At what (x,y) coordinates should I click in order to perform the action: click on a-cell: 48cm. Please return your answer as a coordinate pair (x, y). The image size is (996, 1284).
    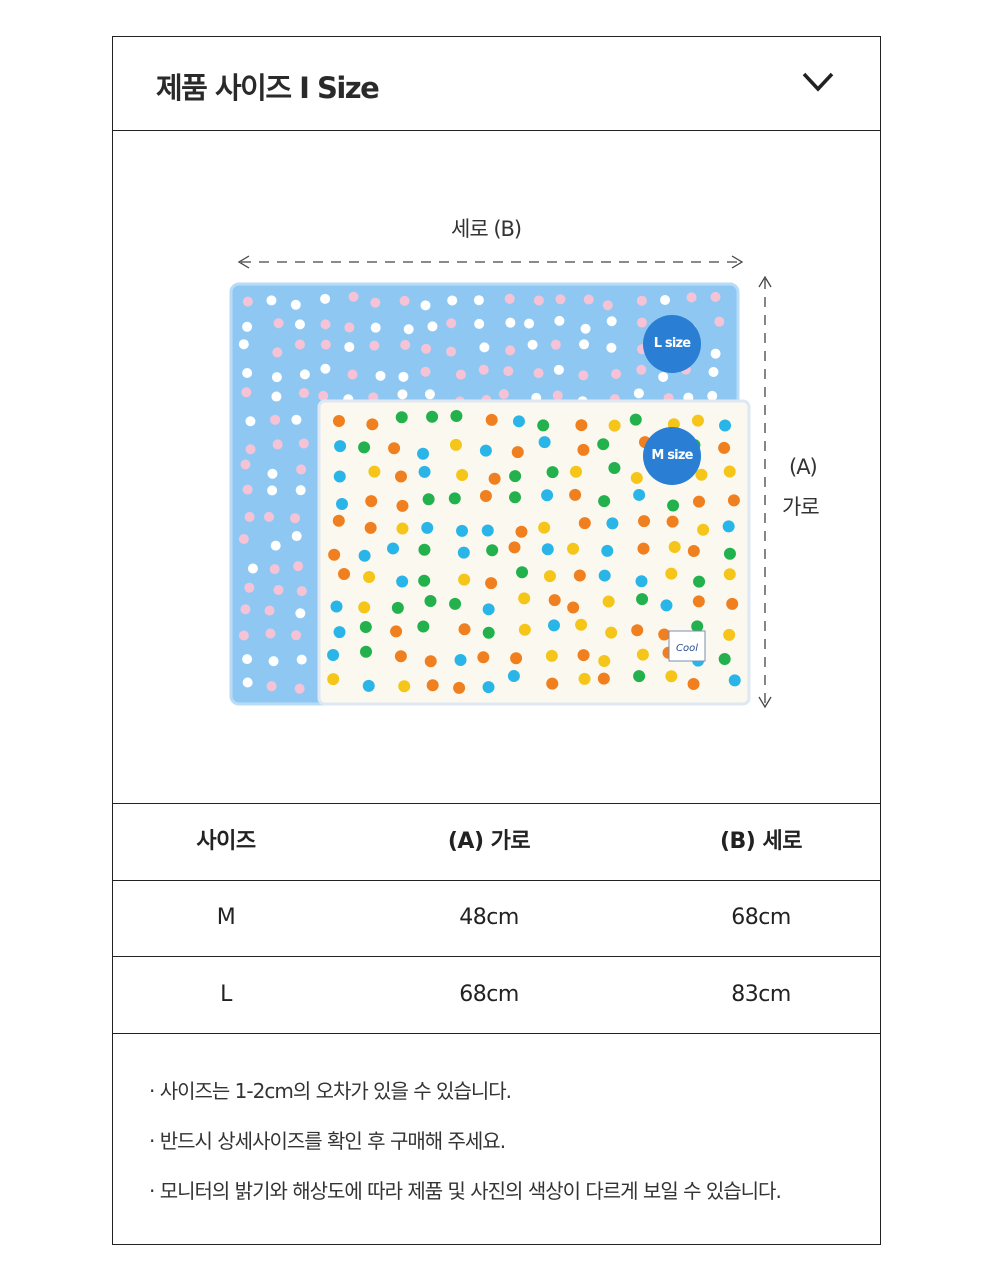
    Looking at the image, I should click on (489, 917).